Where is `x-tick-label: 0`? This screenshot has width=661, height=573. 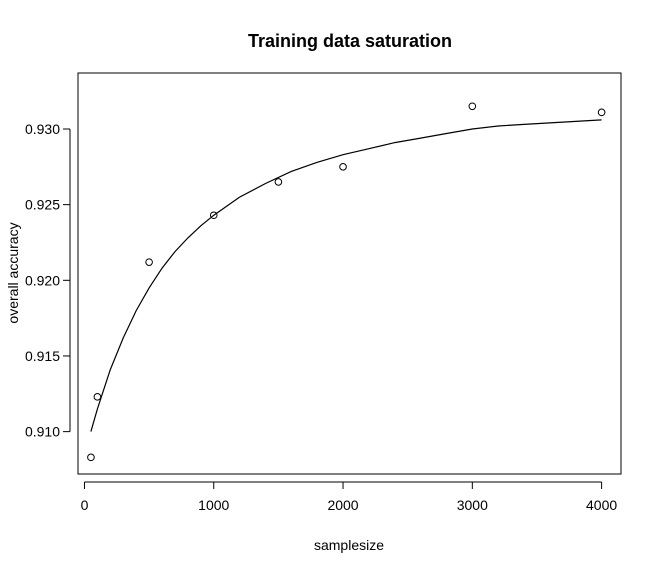 x-tick-label: 0 is located at coordinates (85, 505).